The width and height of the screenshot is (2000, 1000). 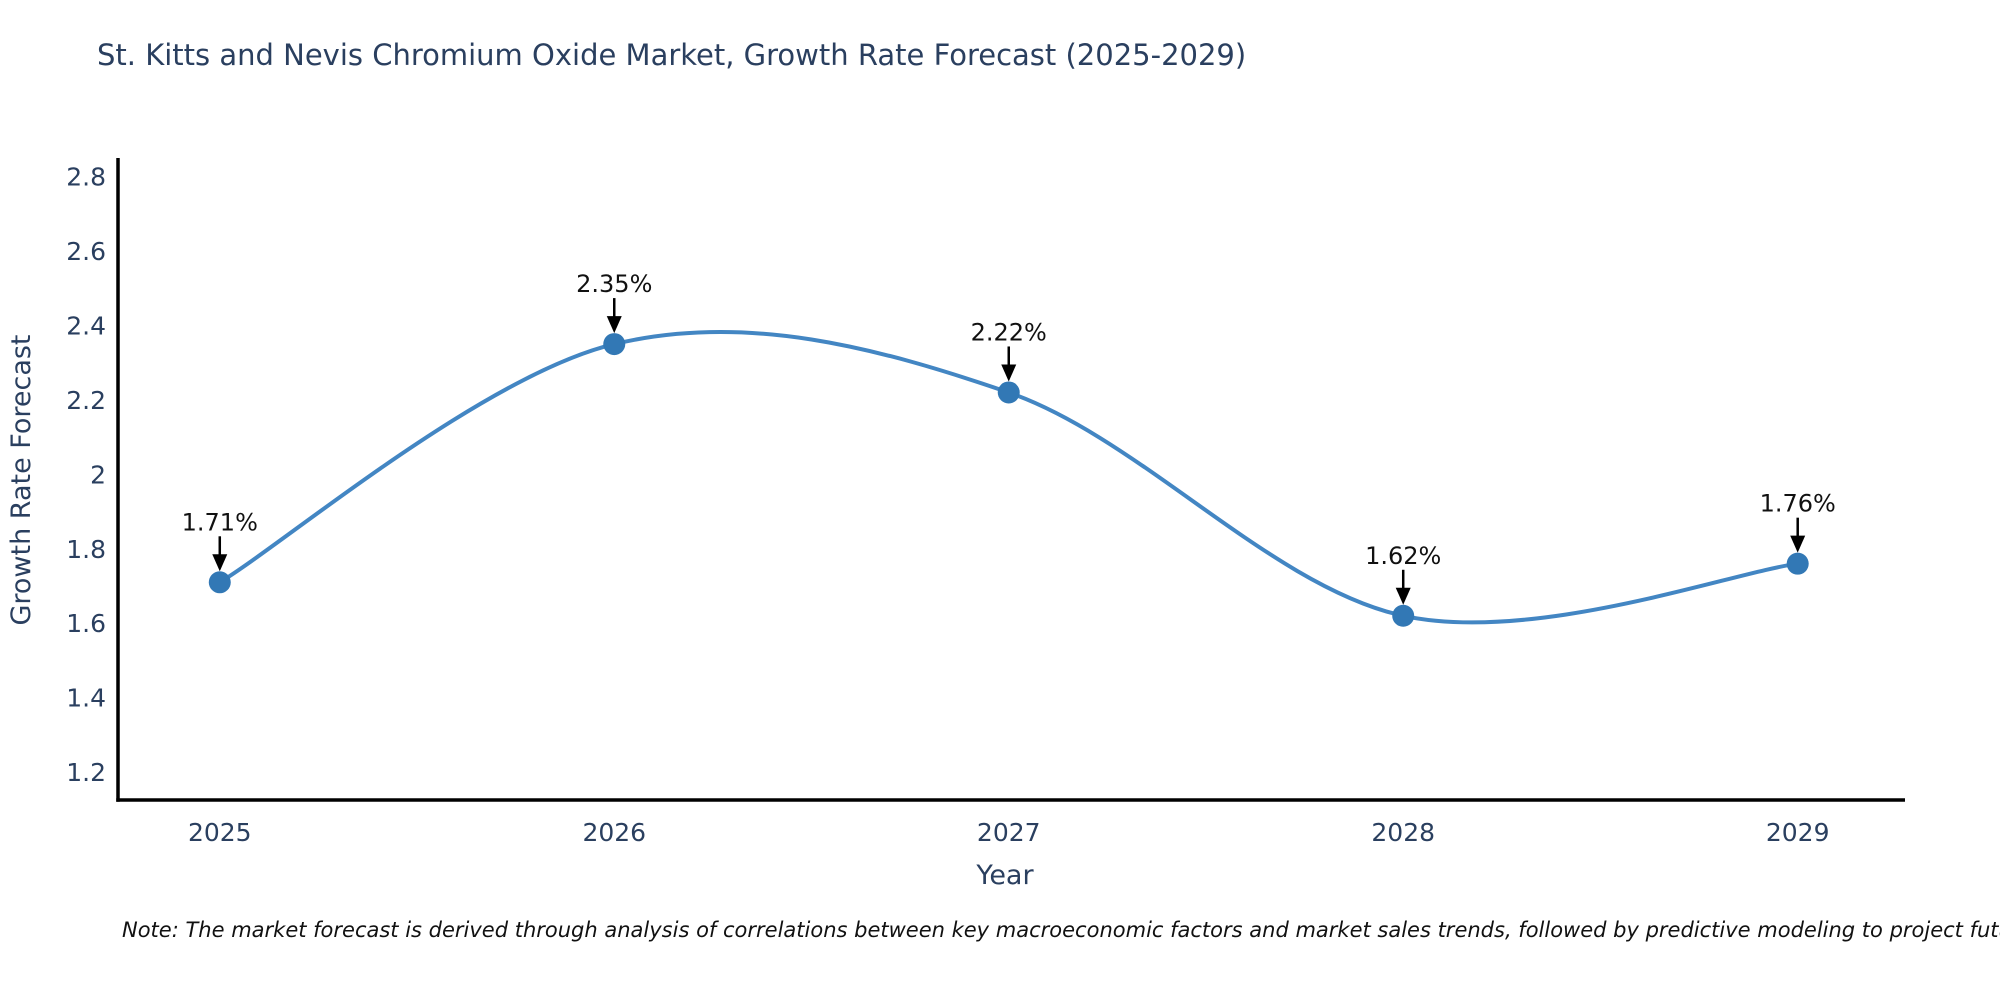 What do you see at coordinates (1403, 556) in the screenshot?
I see `data-point-label: 1.62%` at bounding box center [1403, 556].